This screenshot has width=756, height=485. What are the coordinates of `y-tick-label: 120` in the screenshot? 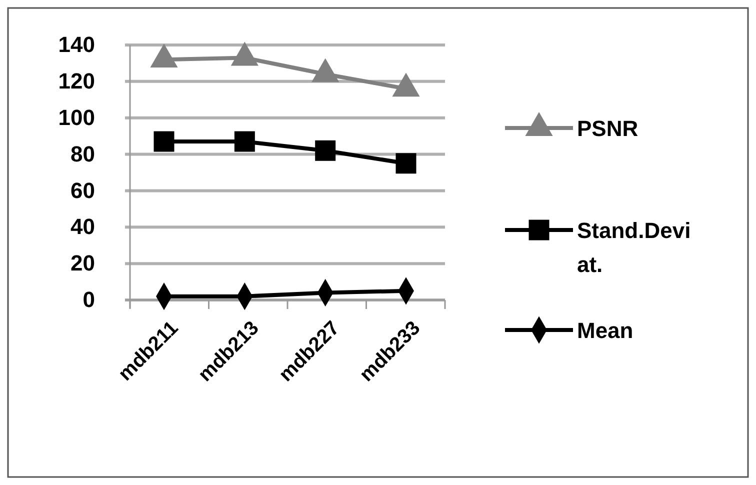 It's located at (76, 81).